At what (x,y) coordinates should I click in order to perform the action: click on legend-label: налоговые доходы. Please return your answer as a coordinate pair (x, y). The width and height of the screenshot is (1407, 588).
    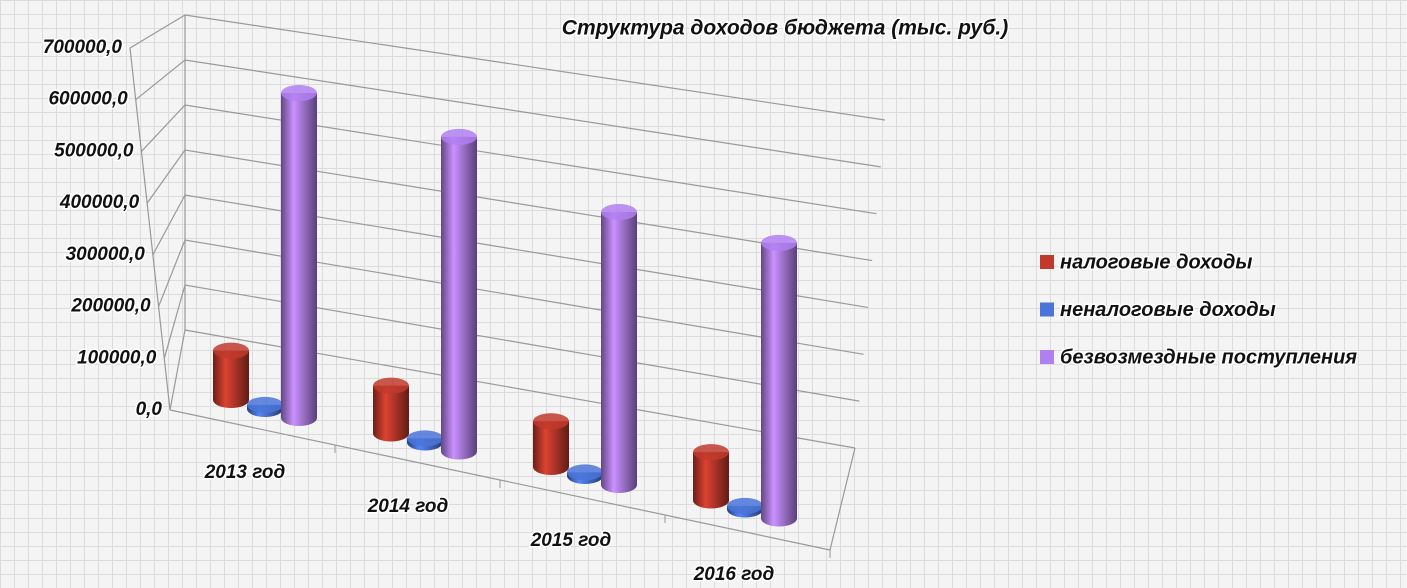
    Looking at the image, I should click on (1156, 262).